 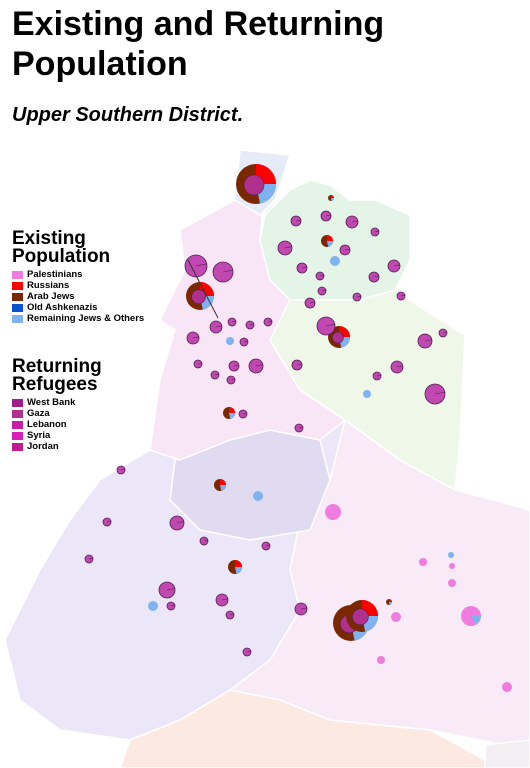 I want to click on legend-label: Russians, so click(x=48, y=285).